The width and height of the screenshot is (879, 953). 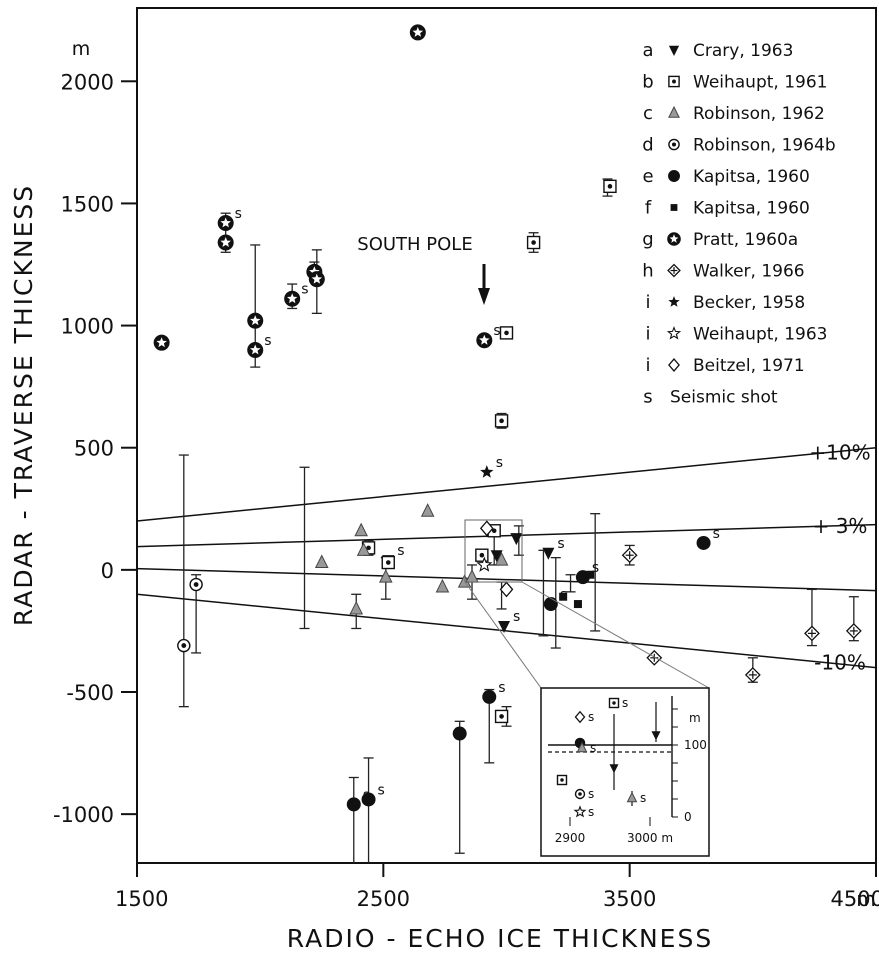 What do you see at coordinates (751, 177) in the screenshot?
I see `legend-label-4: Kapitsa, 1960` at bounding box center [751, 177].